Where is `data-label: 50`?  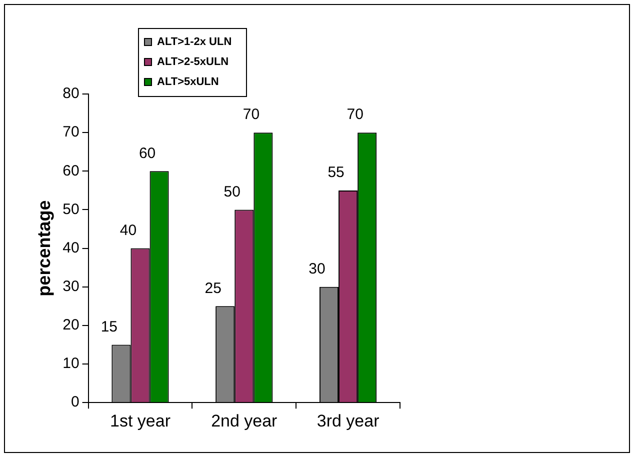
data-label: 50 is located at coordinates (232, 191).